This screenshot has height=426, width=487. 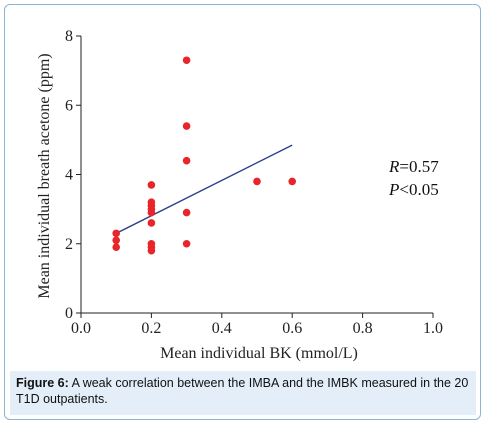 I want to click on caption-label: Figure 6:, so click(x=42, y=383).